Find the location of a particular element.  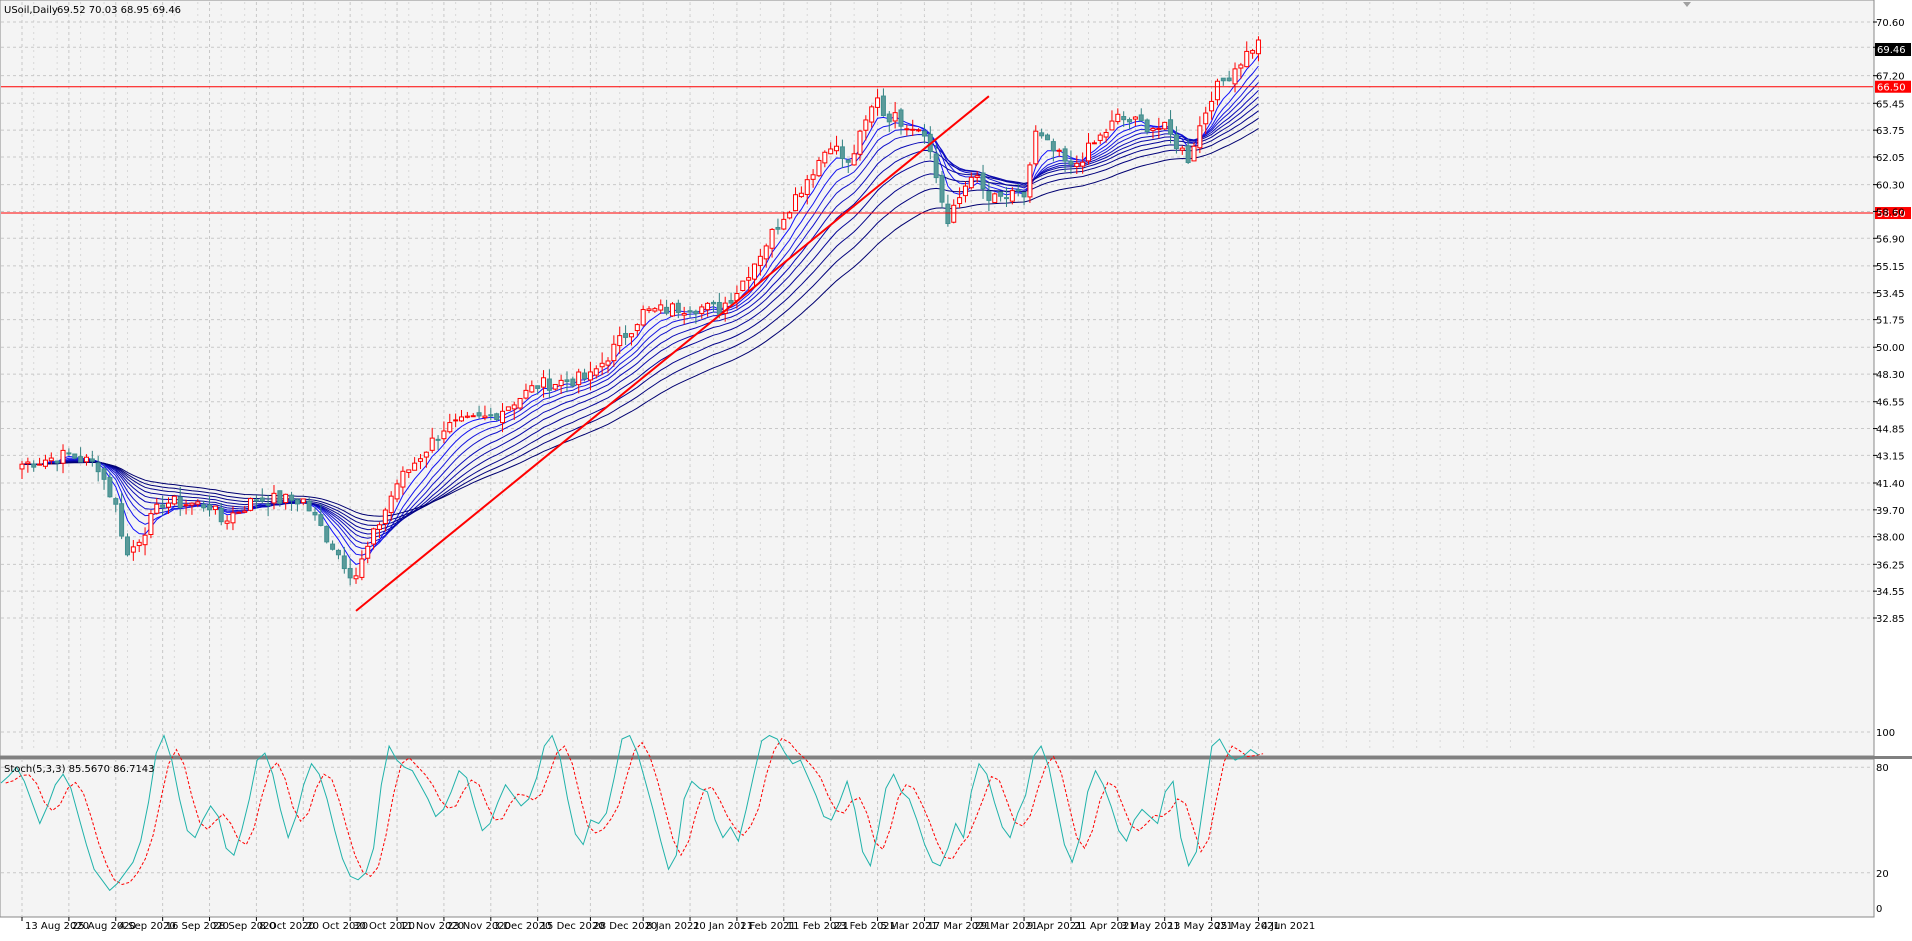

time-tick-label: 5 Mar 2021 is located at coordinates (909, 926).